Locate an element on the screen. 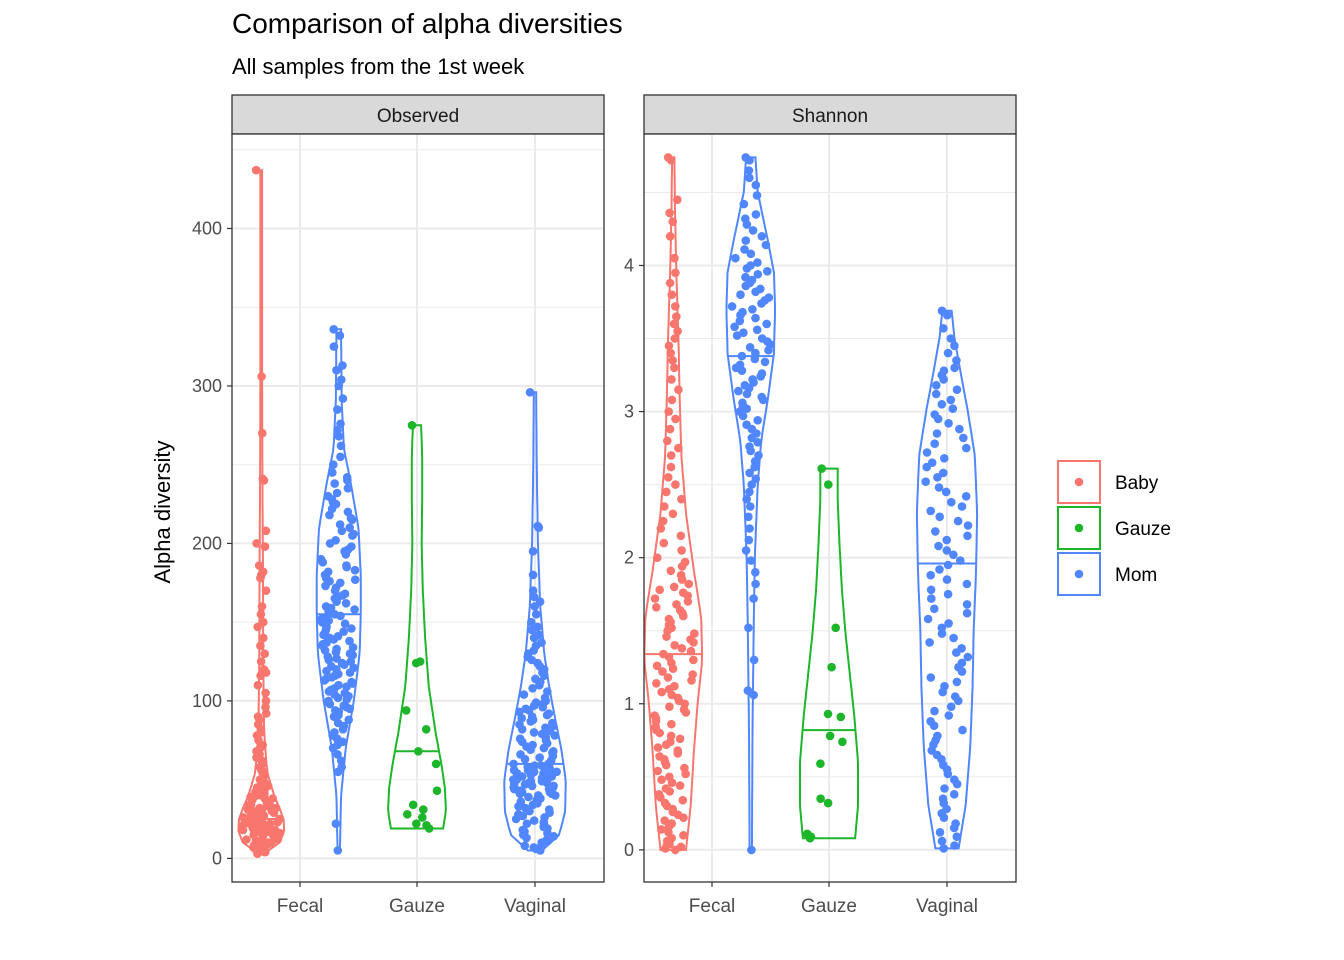  legend-point is located at coordinates (1079, 482).